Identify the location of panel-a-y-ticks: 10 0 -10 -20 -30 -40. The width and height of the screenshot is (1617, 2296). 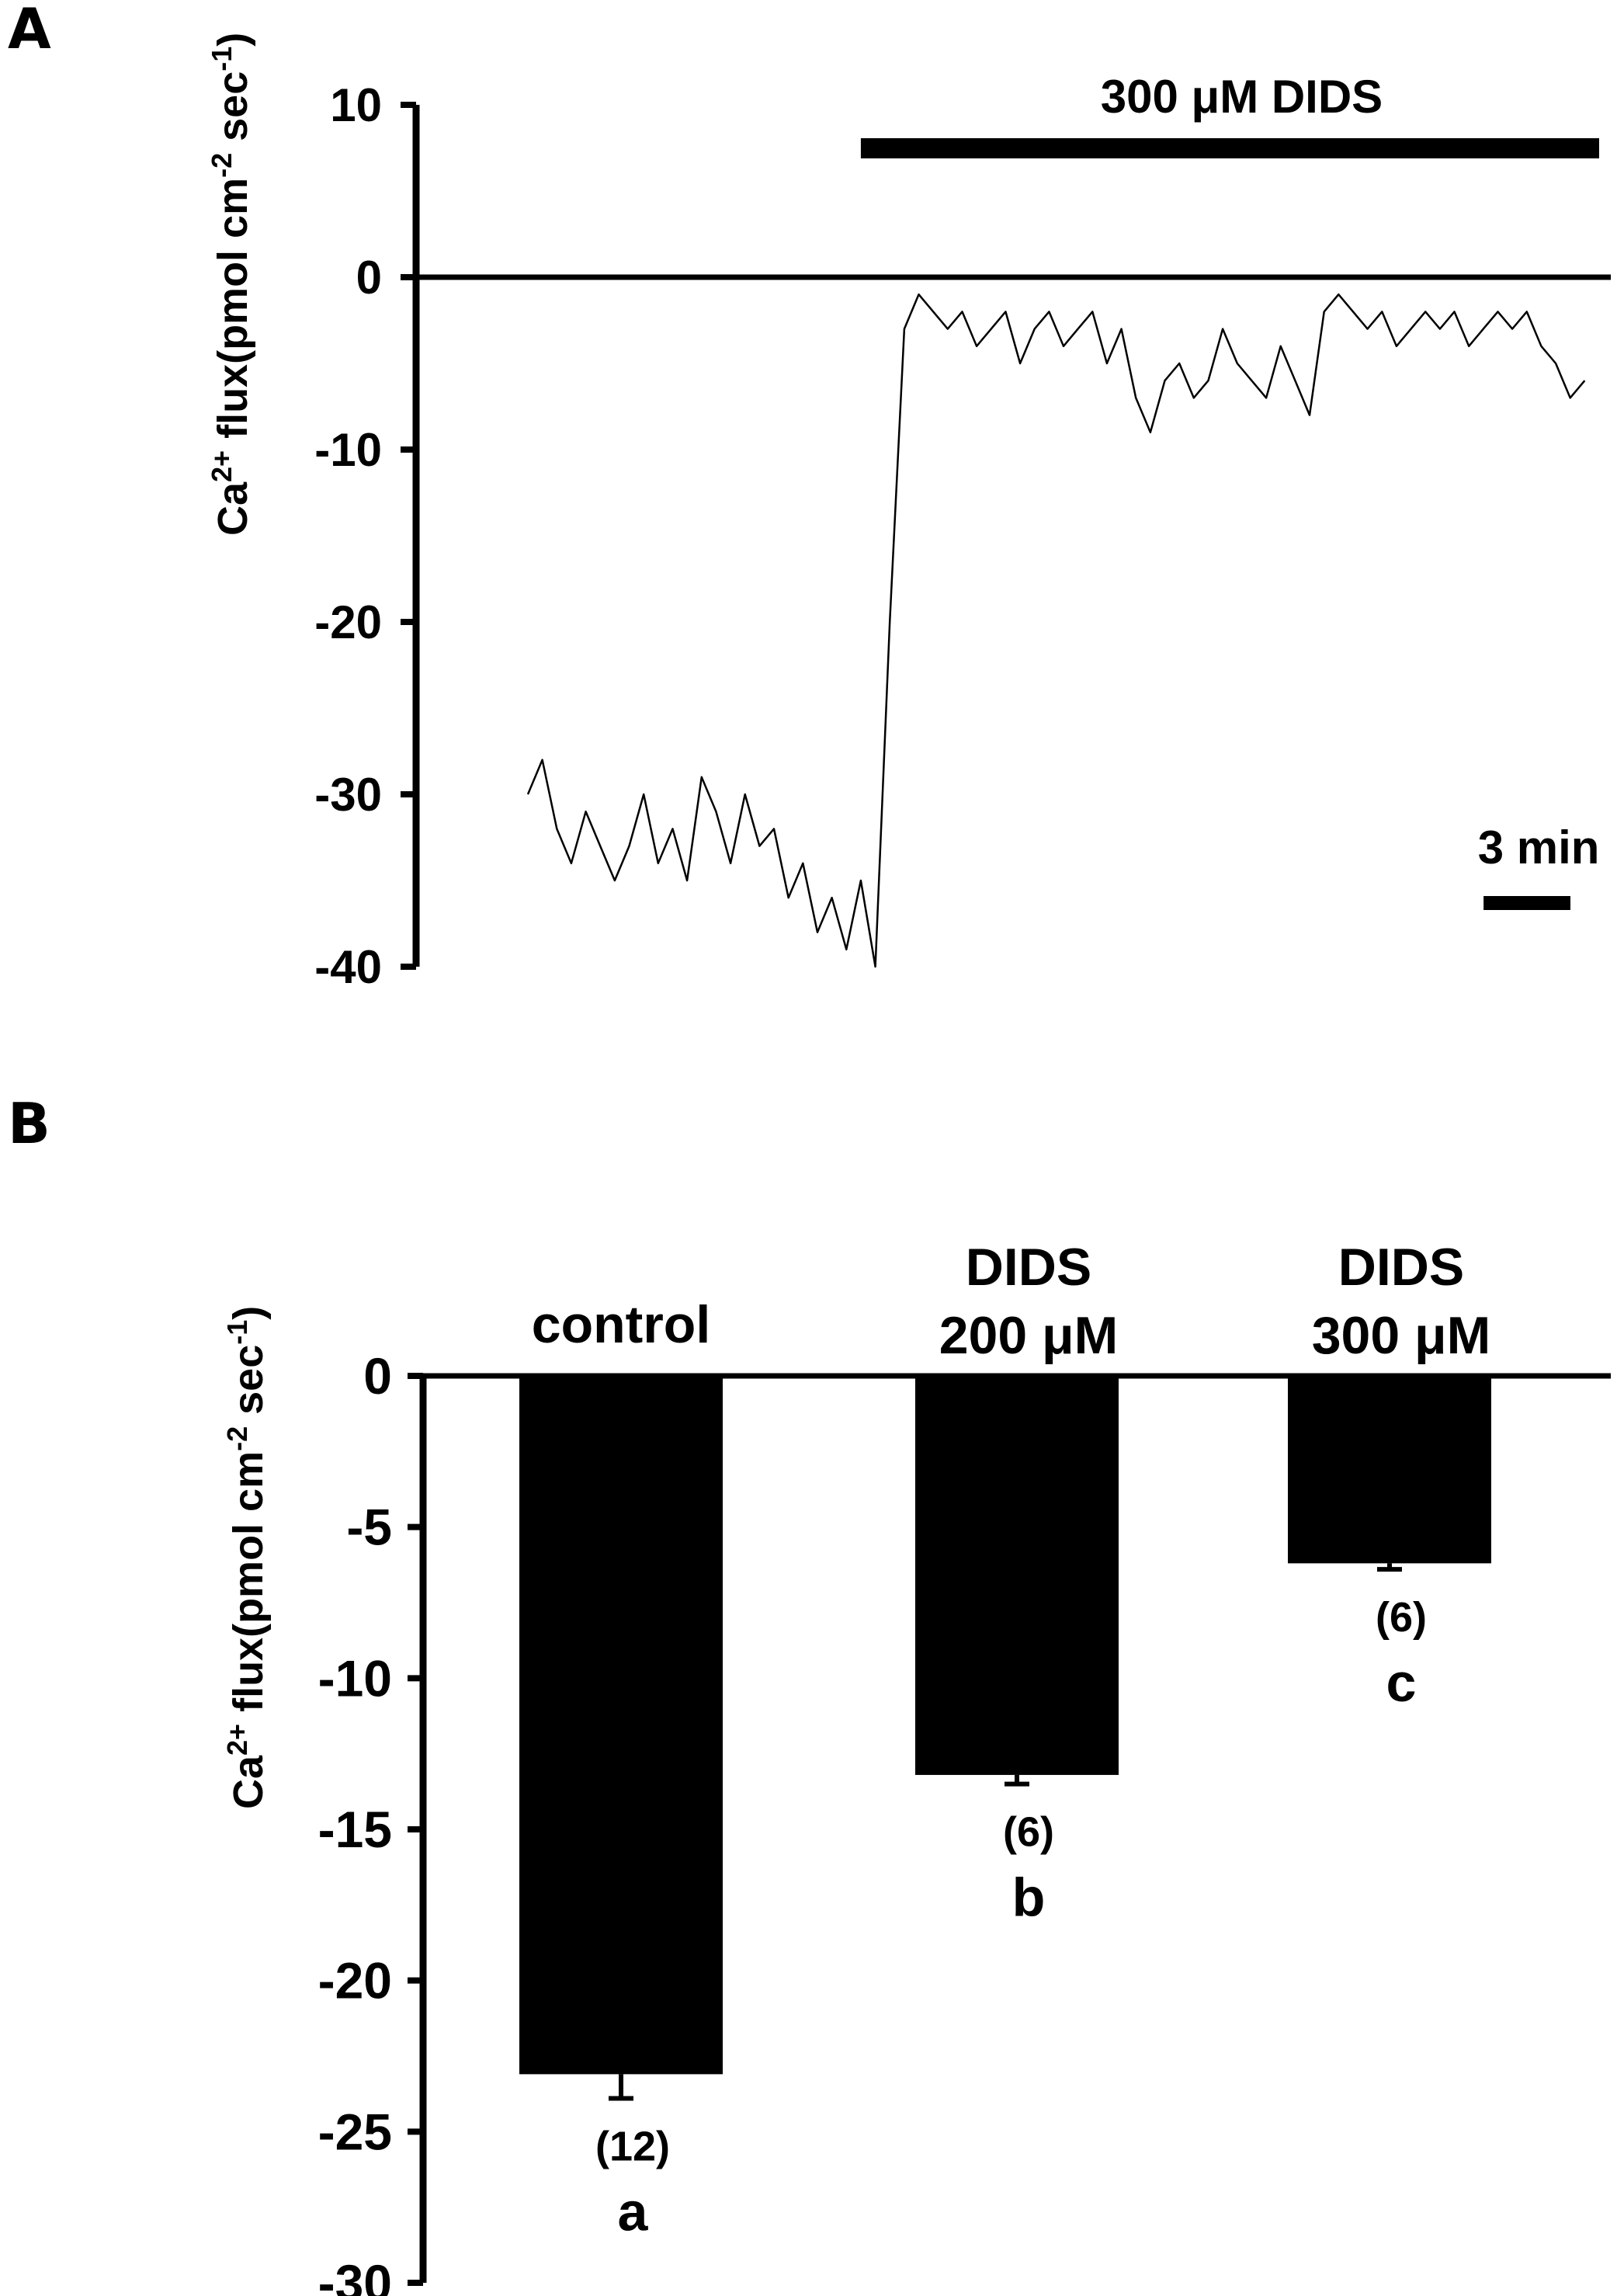
(365, 536).